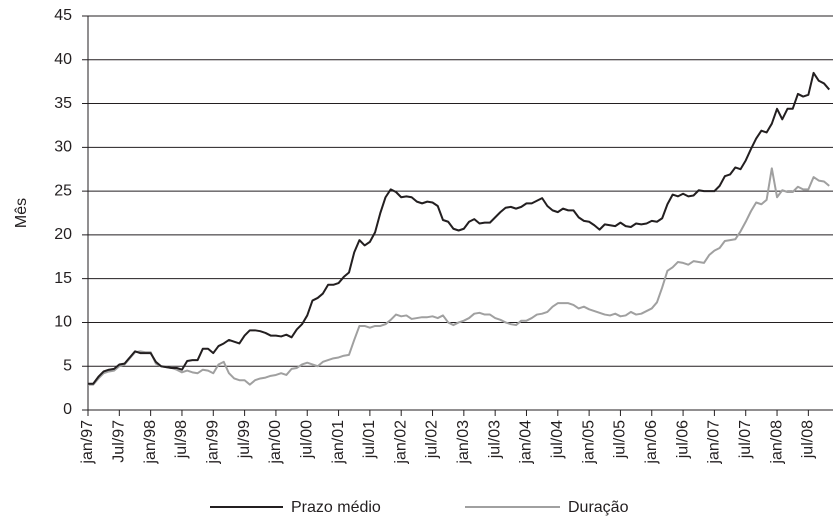  I want to click on legend-label: Duração, so click(598, 507).